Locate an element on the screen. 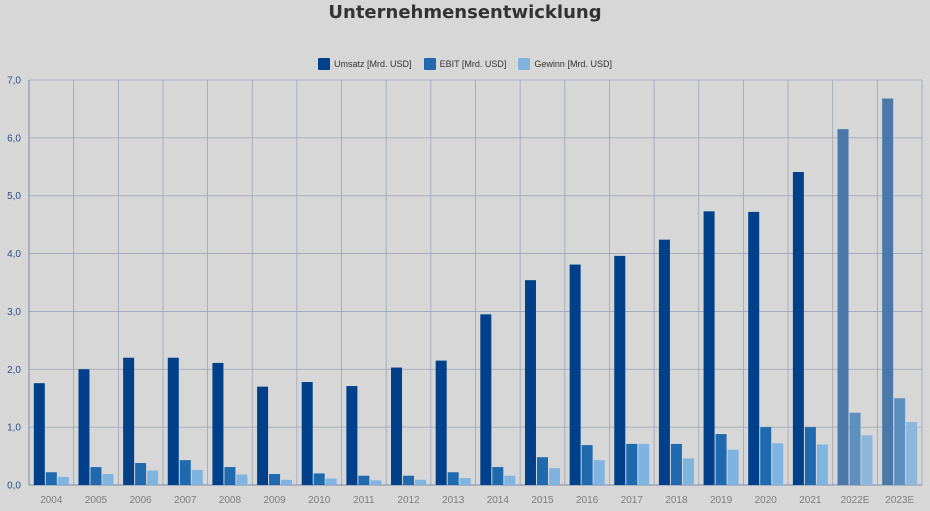  x-tick-label: 2016 is located at coordinates (587, 500).